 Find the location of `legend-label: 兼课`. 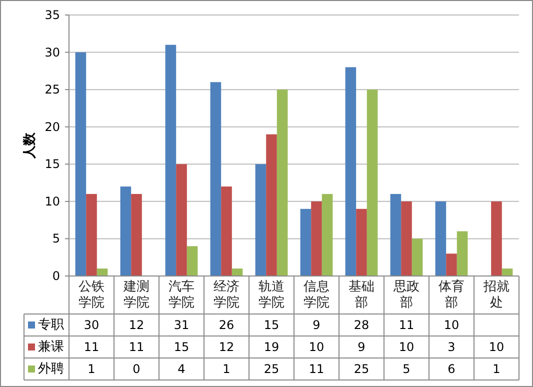

legend-label: 兼课 is located at coordinates (51, 347).